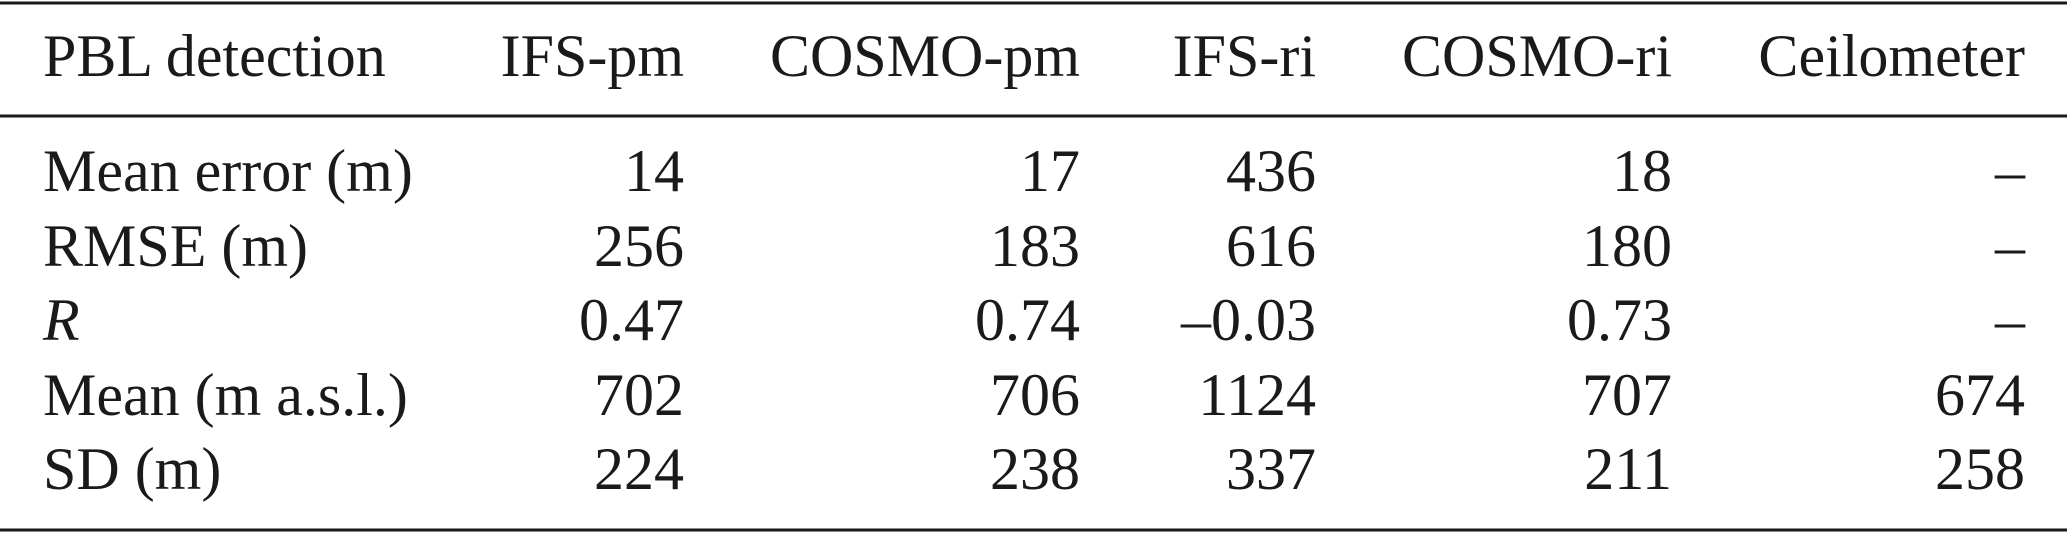  What do you see at coordinates (1537, 56) in the screenshot?
I see `header-cell: COSMO-ri` at bounding box center [1537, 56].